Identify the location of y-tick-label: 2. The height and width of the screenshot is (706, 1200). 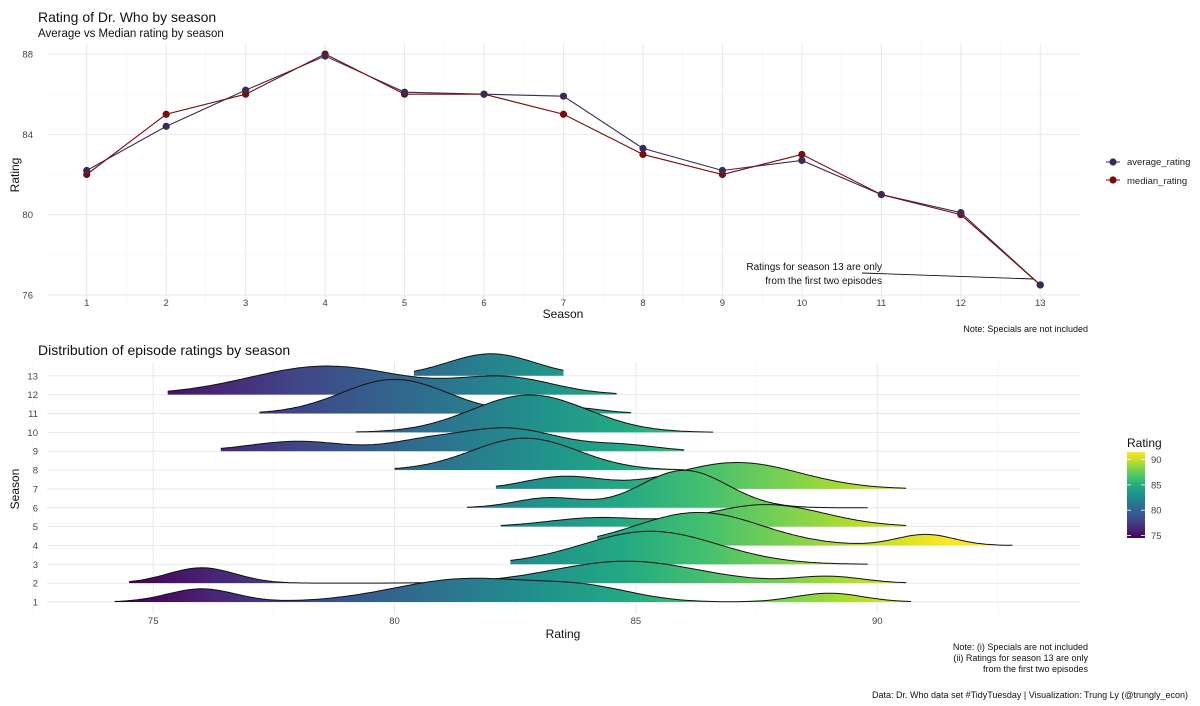
(35, 584).